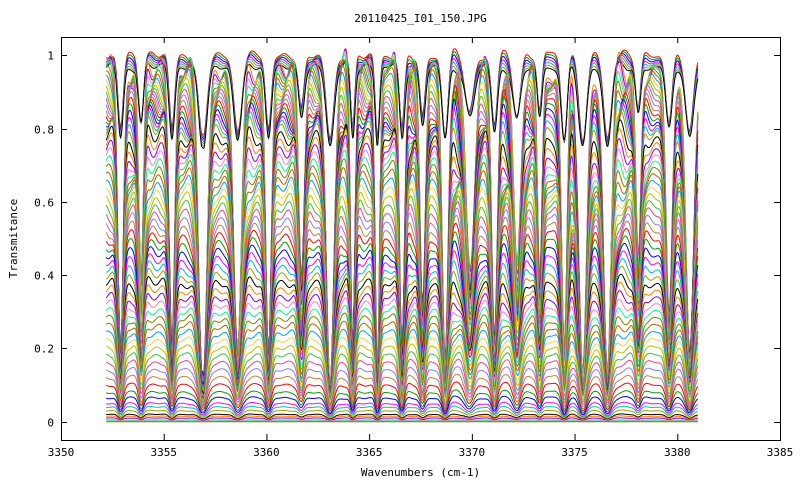 This screenshot has height=480, width=800. What do you see at coordinates (420, 18) in the screenshot?
I see `chart-title: 20110425_I01_150.JPG` at bounding box center [420, 18].